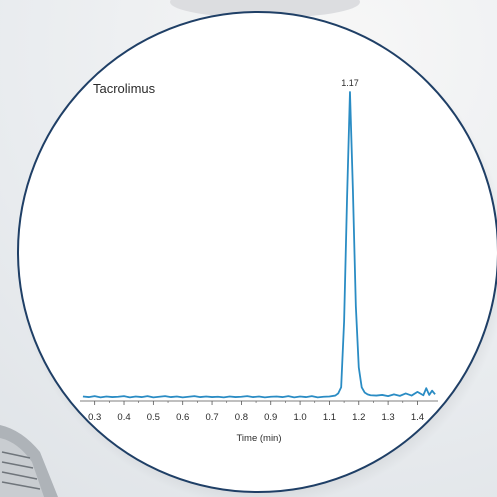 This screenshot has width=497, height=497. Describe the element at coordinates (388, 417) in the screenshot. I see `x-tick-label: 1.3` at that location.